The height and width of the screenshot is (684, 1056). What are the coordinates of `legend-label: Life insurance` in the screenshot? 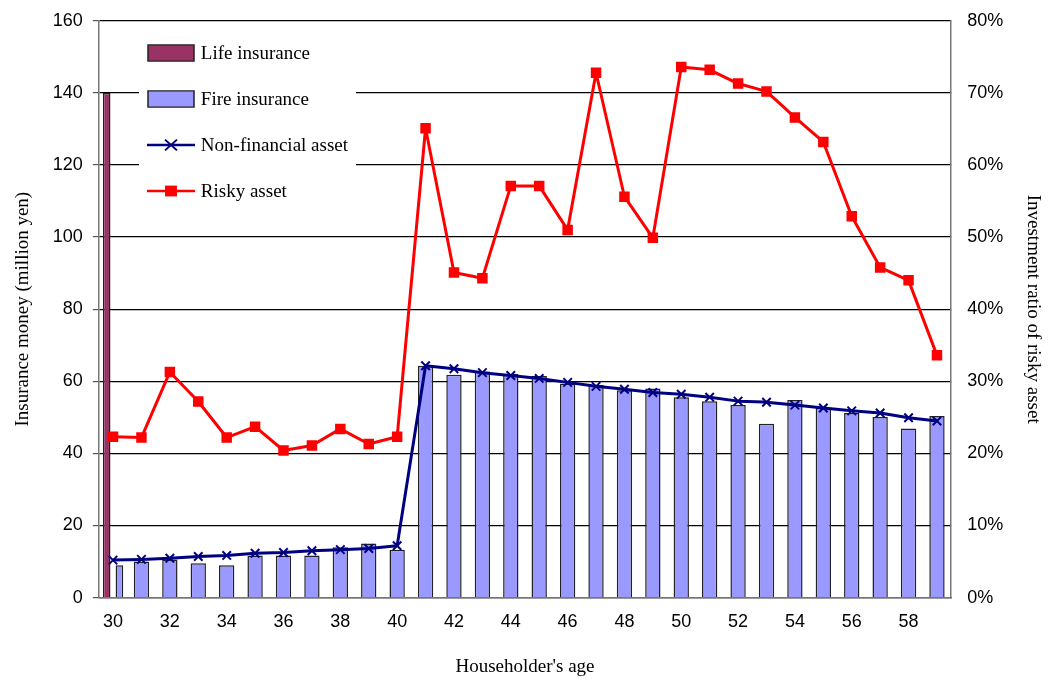 It's located at (255, 52).